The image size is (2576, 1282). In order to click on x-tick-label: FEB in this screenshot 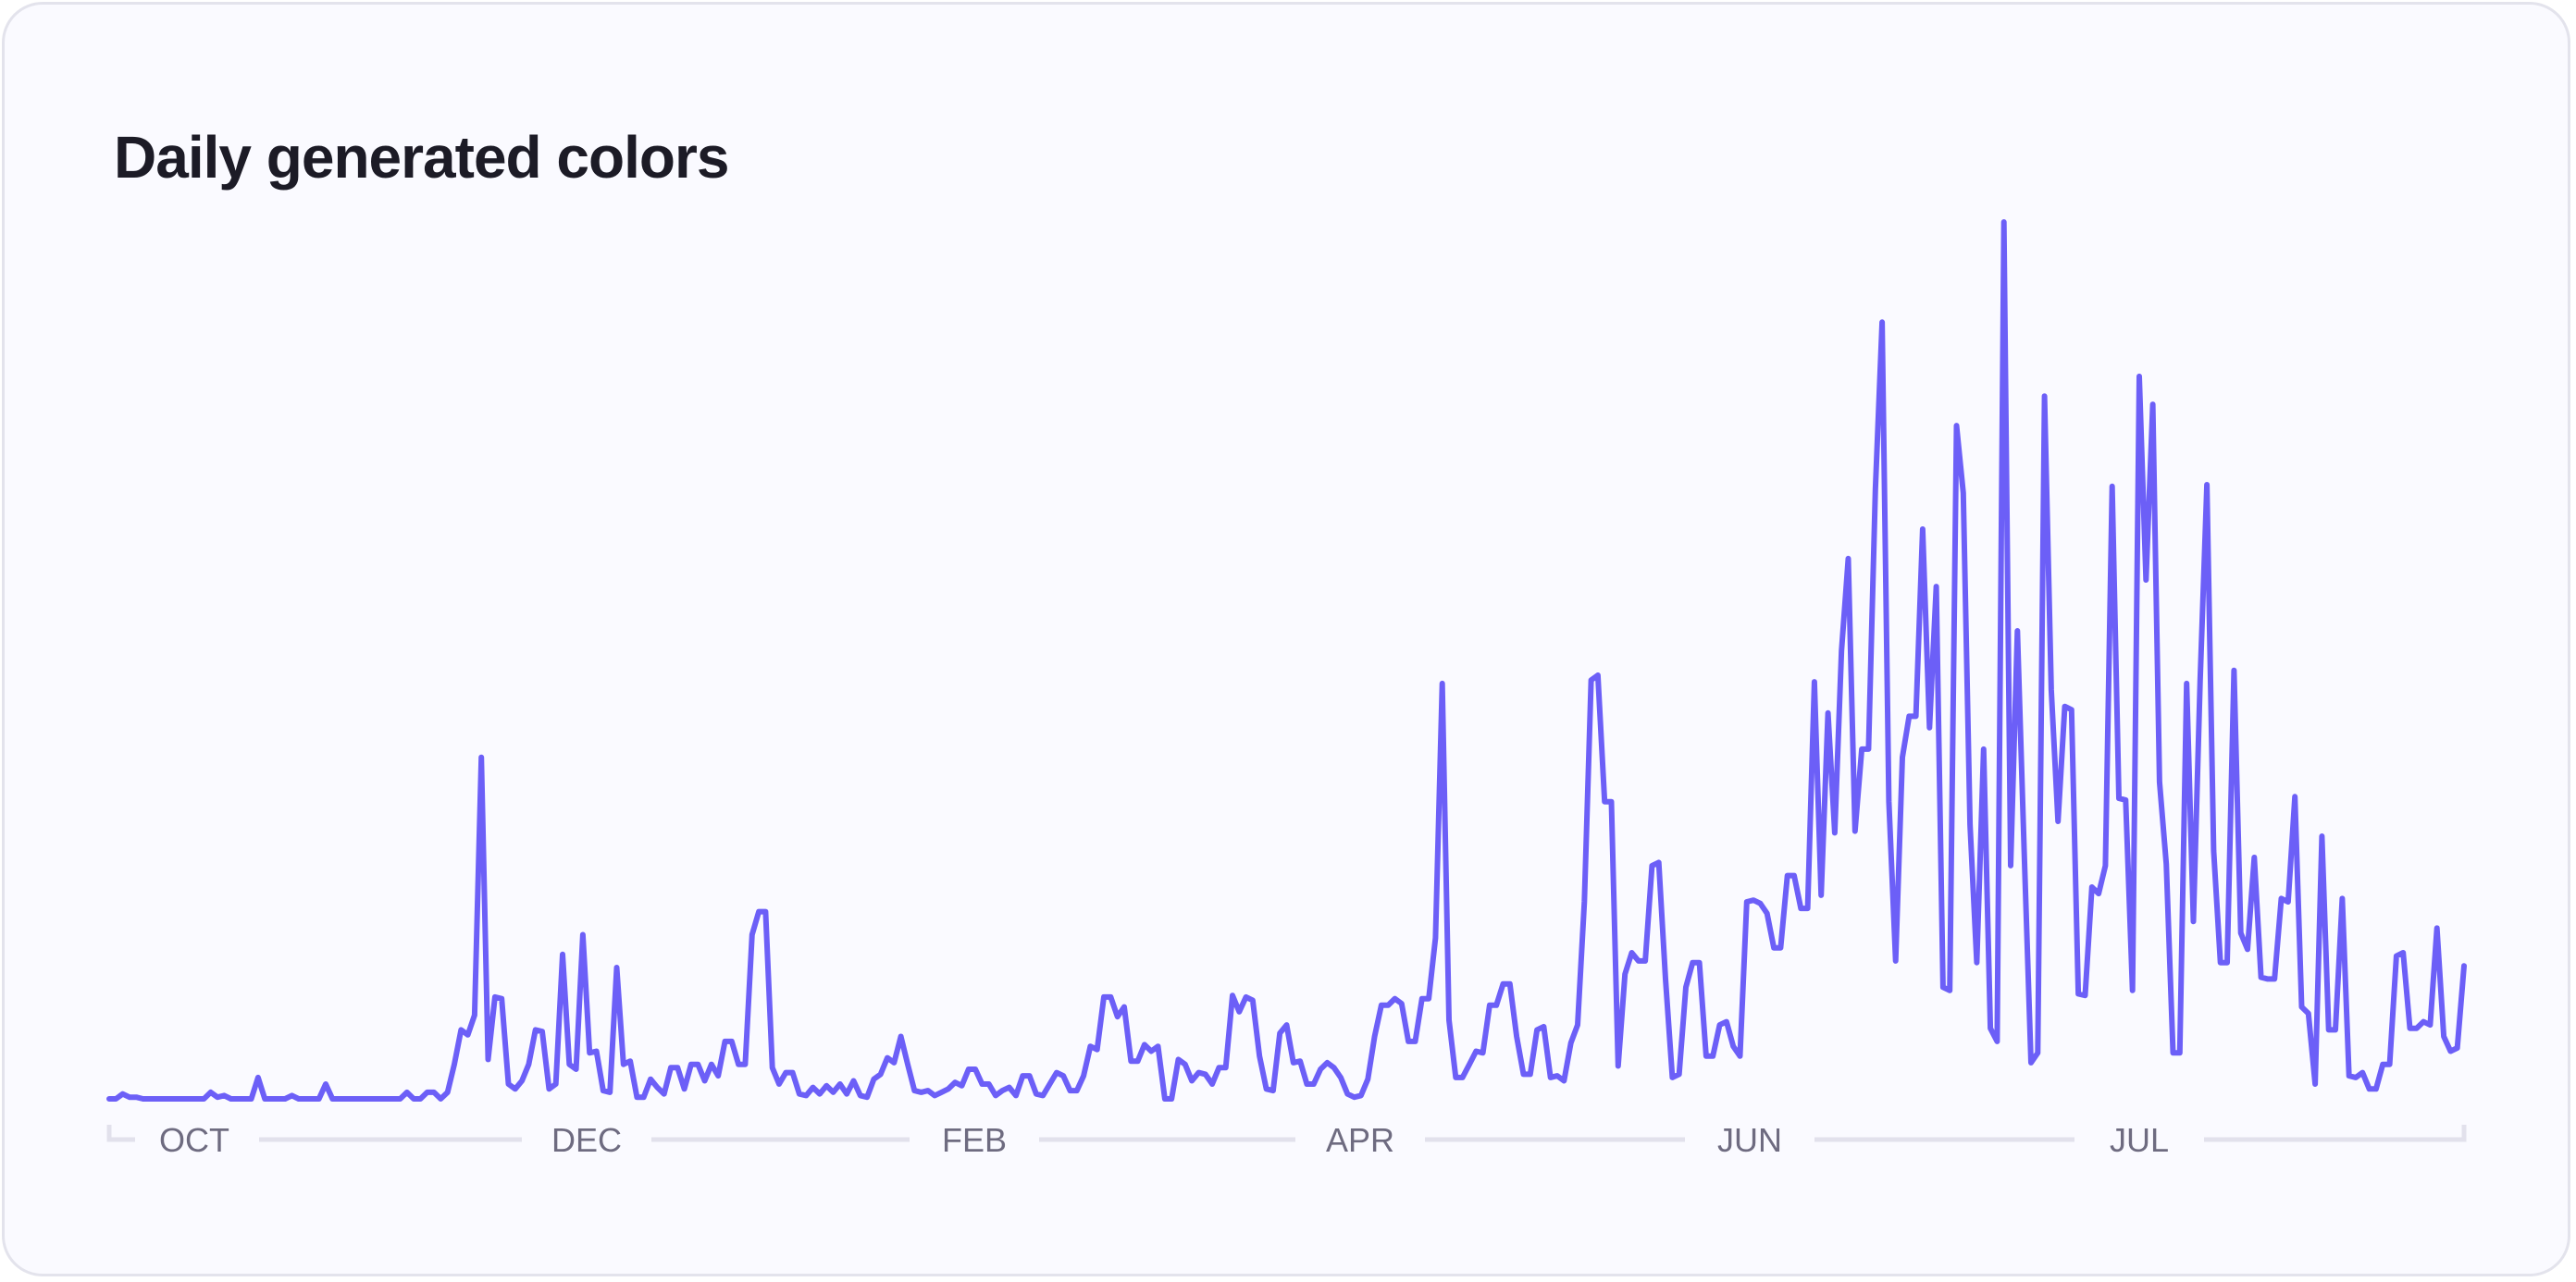, I will do `click(975, 1140)`.